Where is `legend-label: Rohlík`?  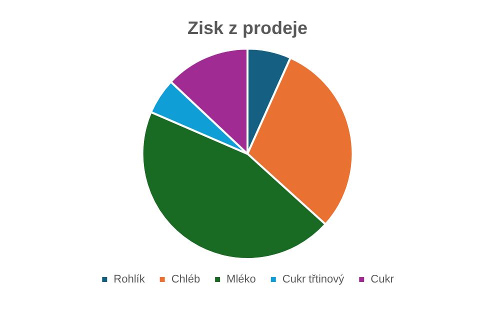
legend-label: Rohlík is located at coordinates (130, 280).